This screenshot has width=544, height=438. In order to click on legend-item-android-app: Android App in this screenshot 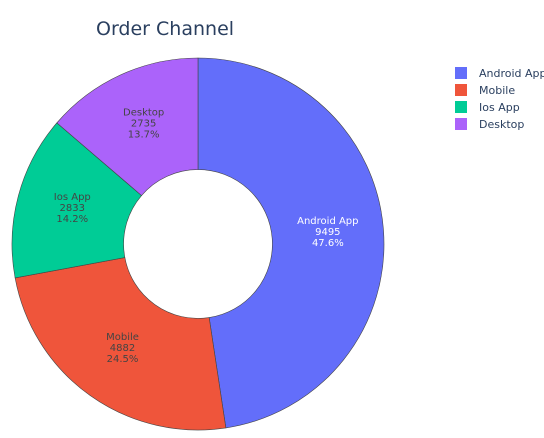, I will do `click(499, 73)`.